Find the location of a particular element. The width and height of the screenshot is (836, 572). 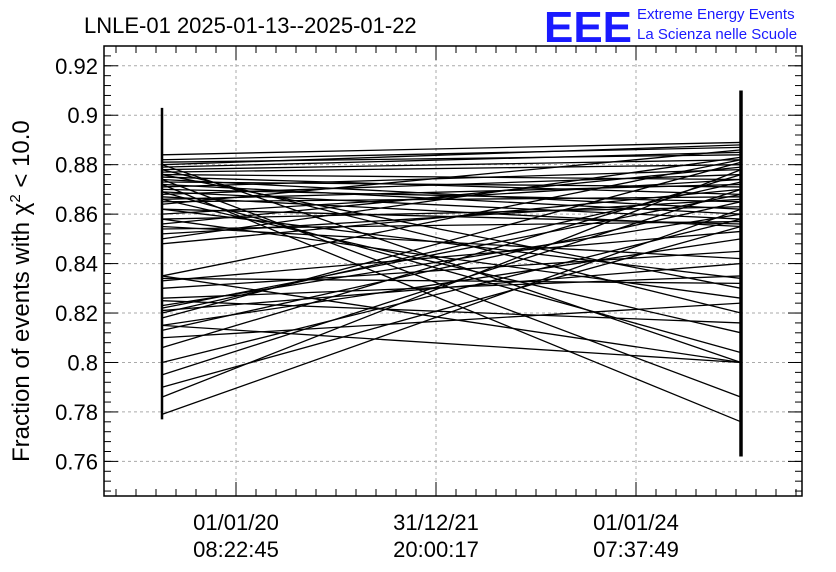

y-tick-label: 0.82 is located at coordinates (76, 313).